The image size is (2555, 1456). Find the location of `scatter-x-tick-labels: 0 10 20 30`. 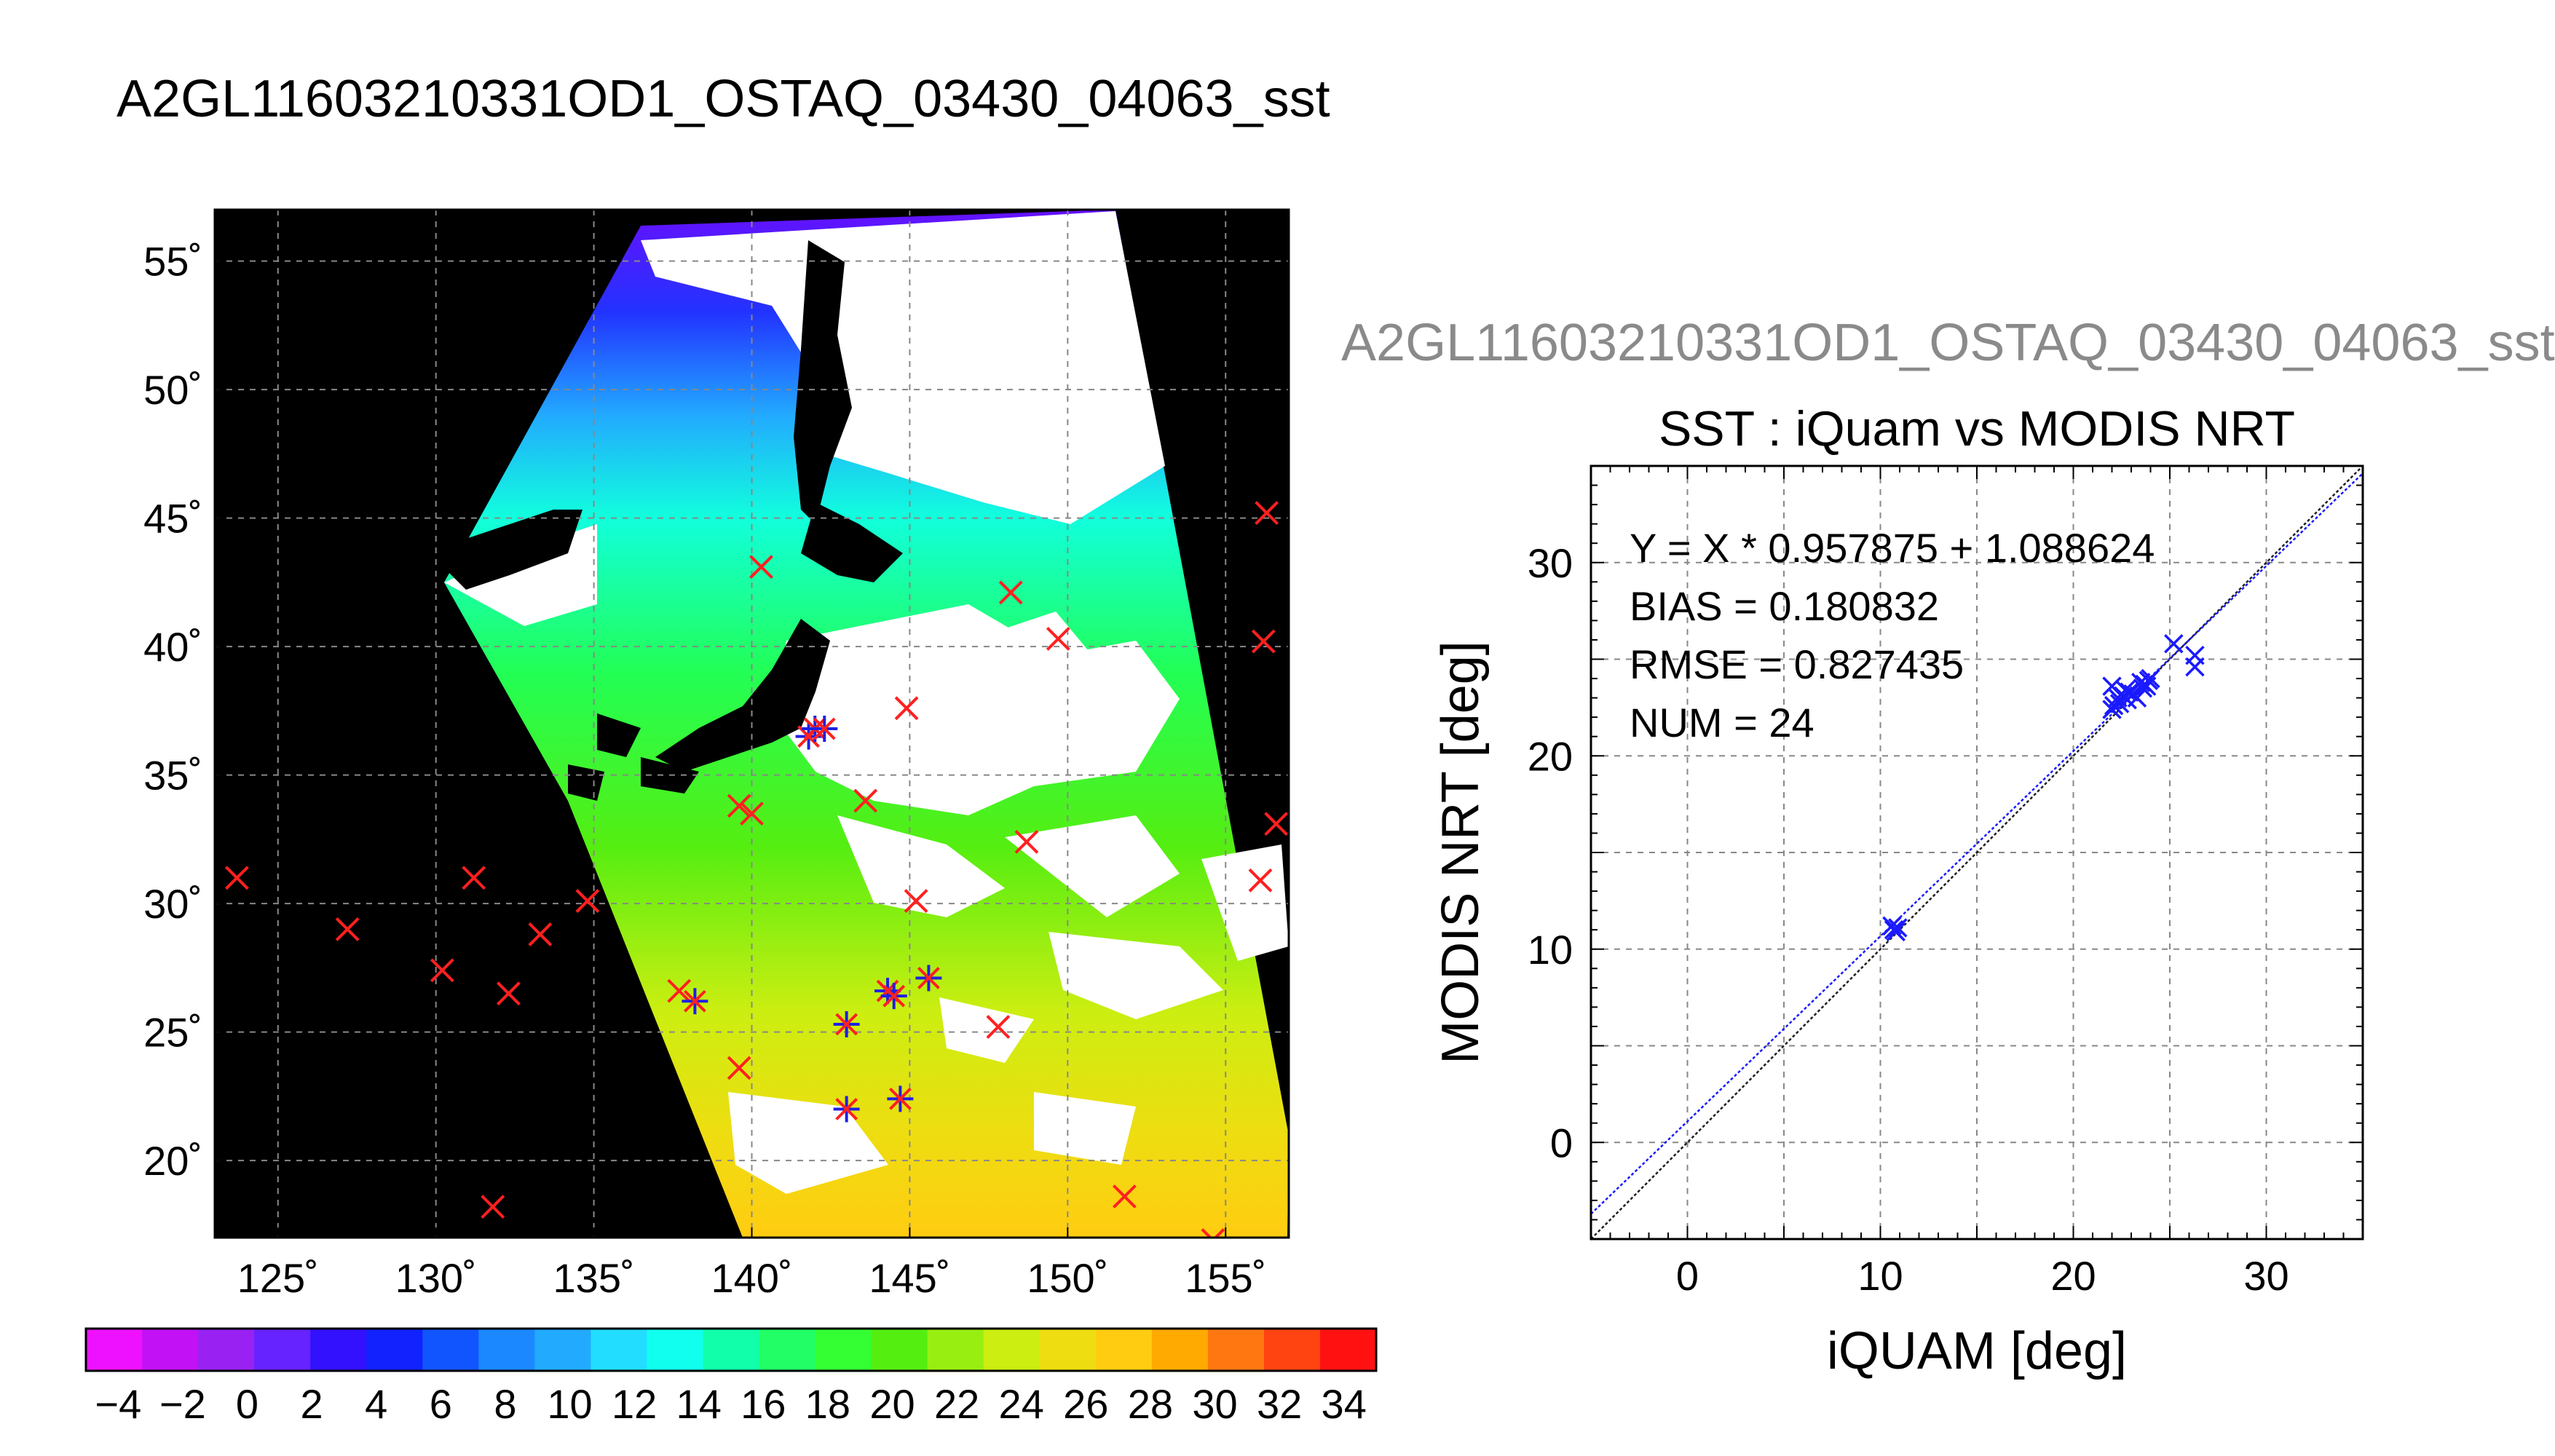

scatter-x-tick-labels: 0 10 20 30 is located at coordinates (1982, 1276).